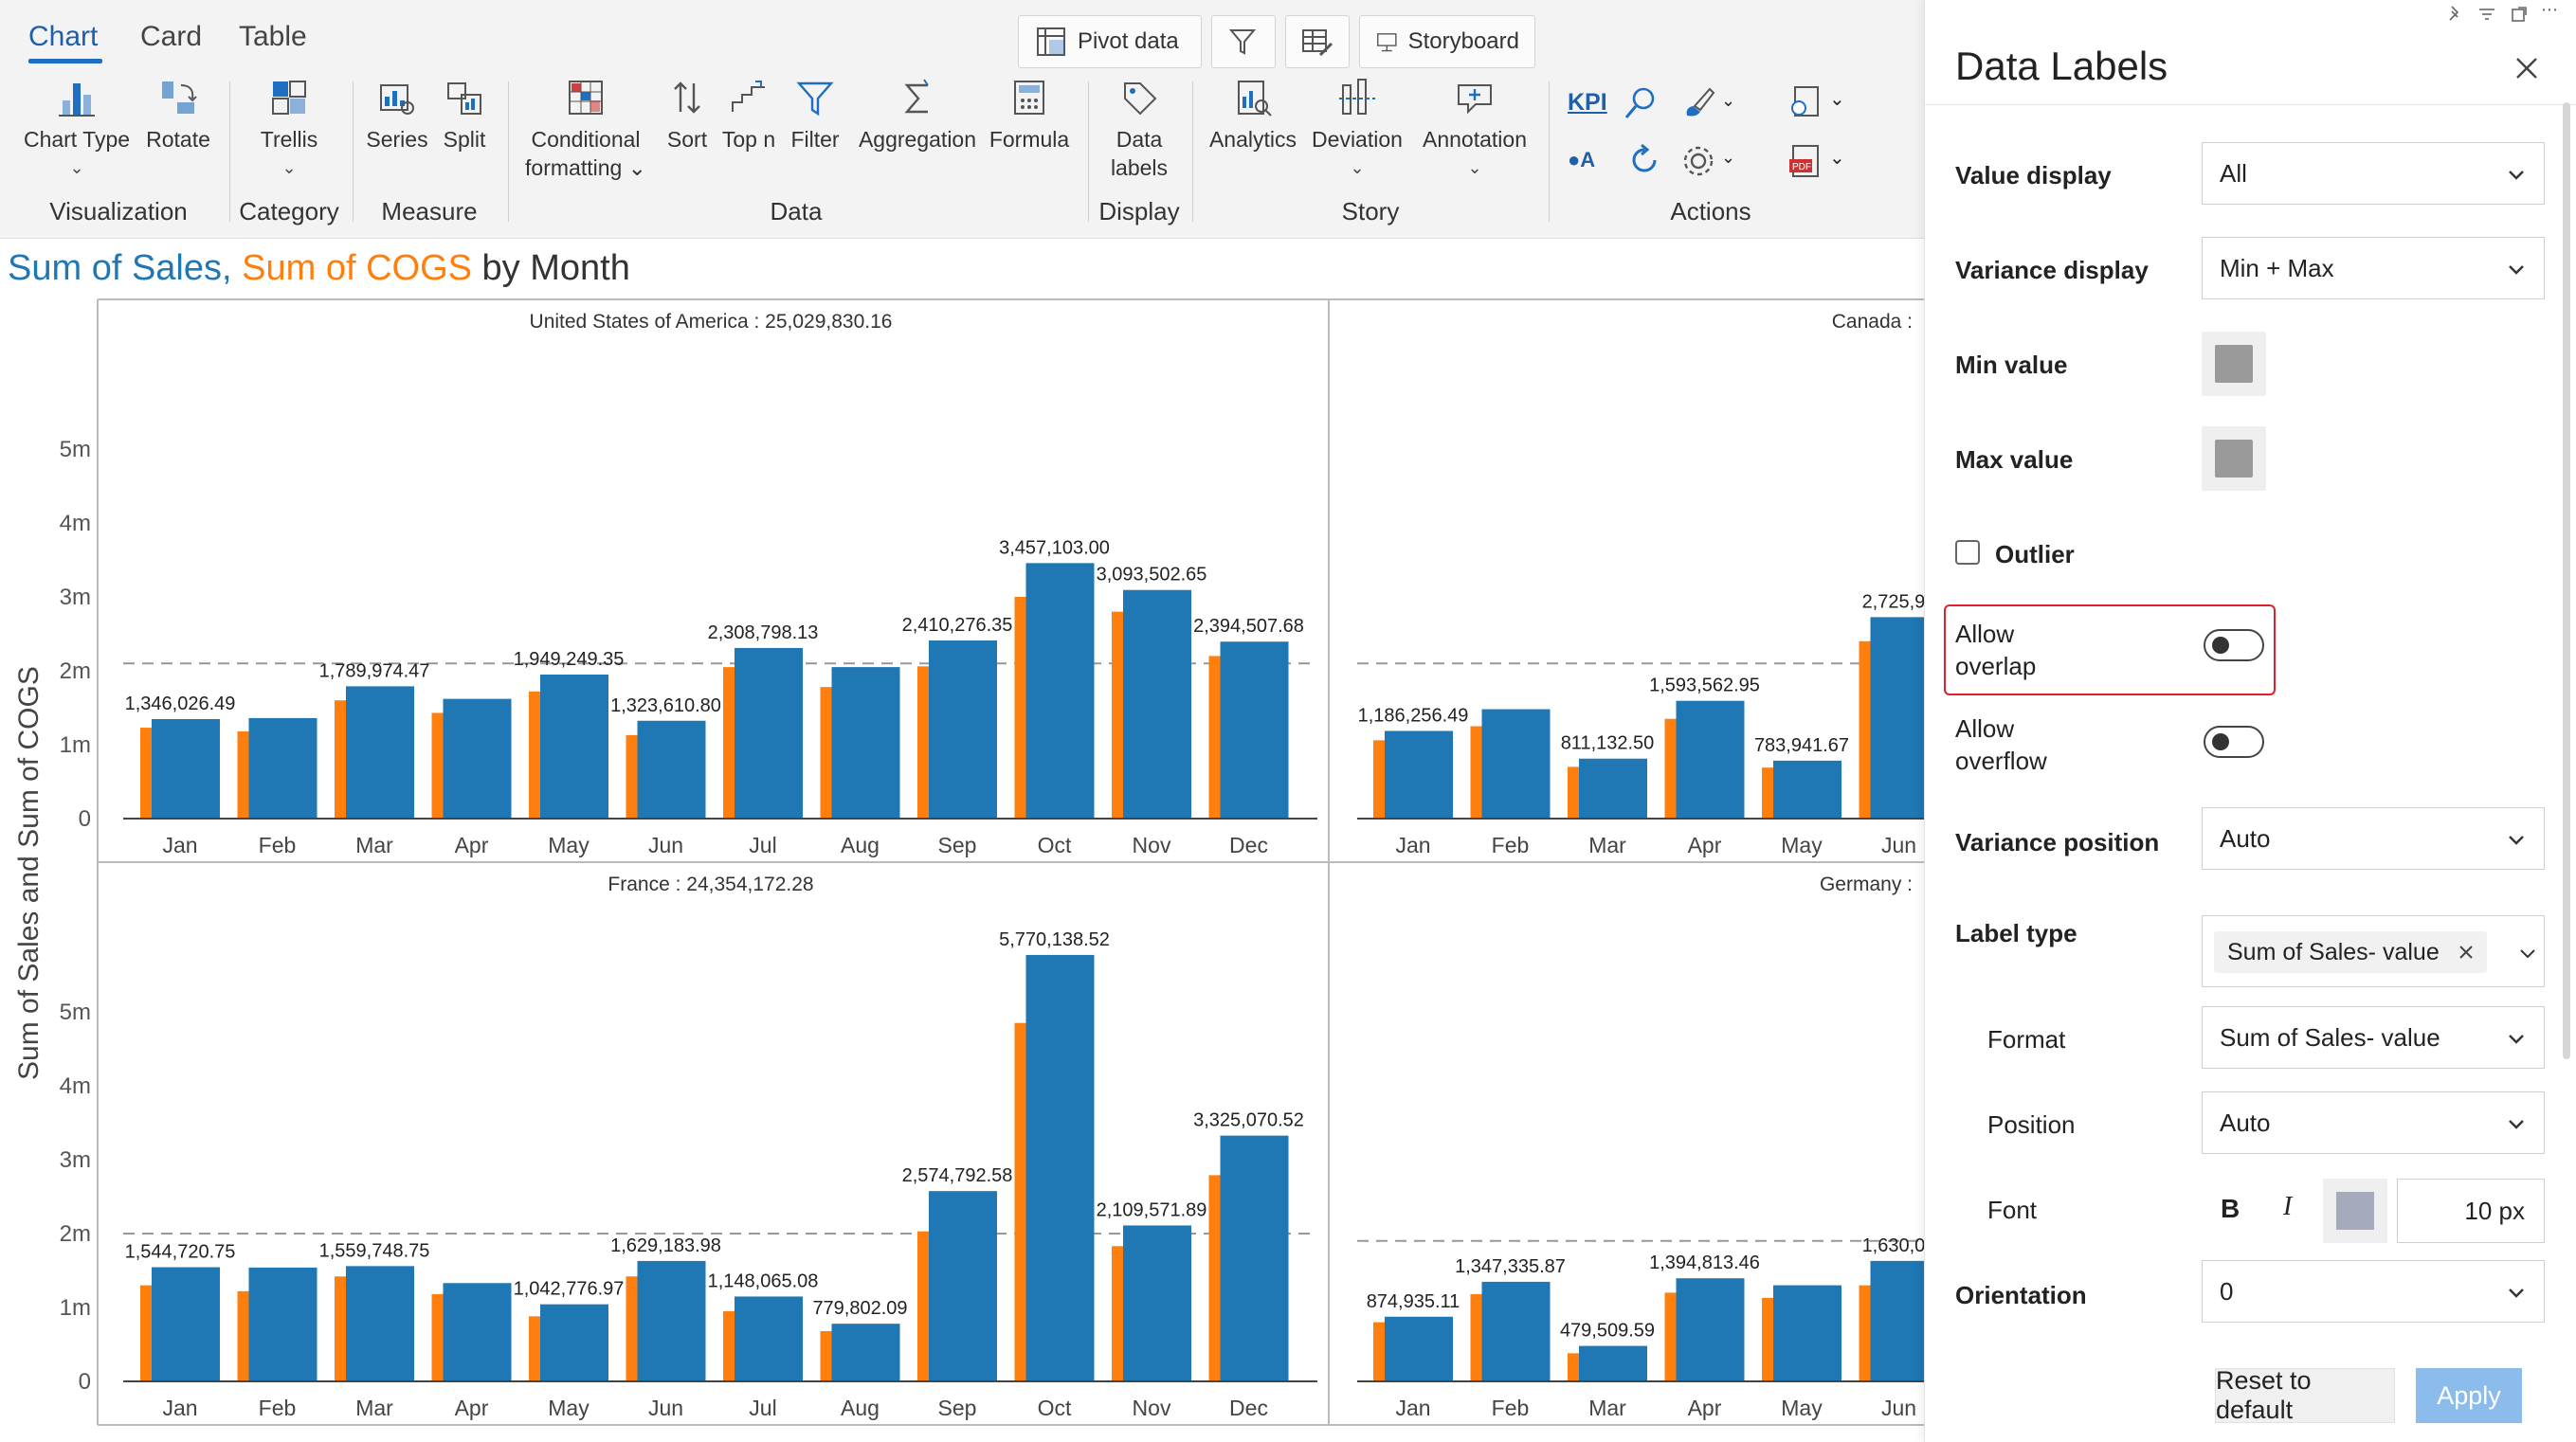  What do you see at coordinates (2373, 173) in the screenshot?
I see `value-display-dropdown: All` at bounding box center [2373, 173].